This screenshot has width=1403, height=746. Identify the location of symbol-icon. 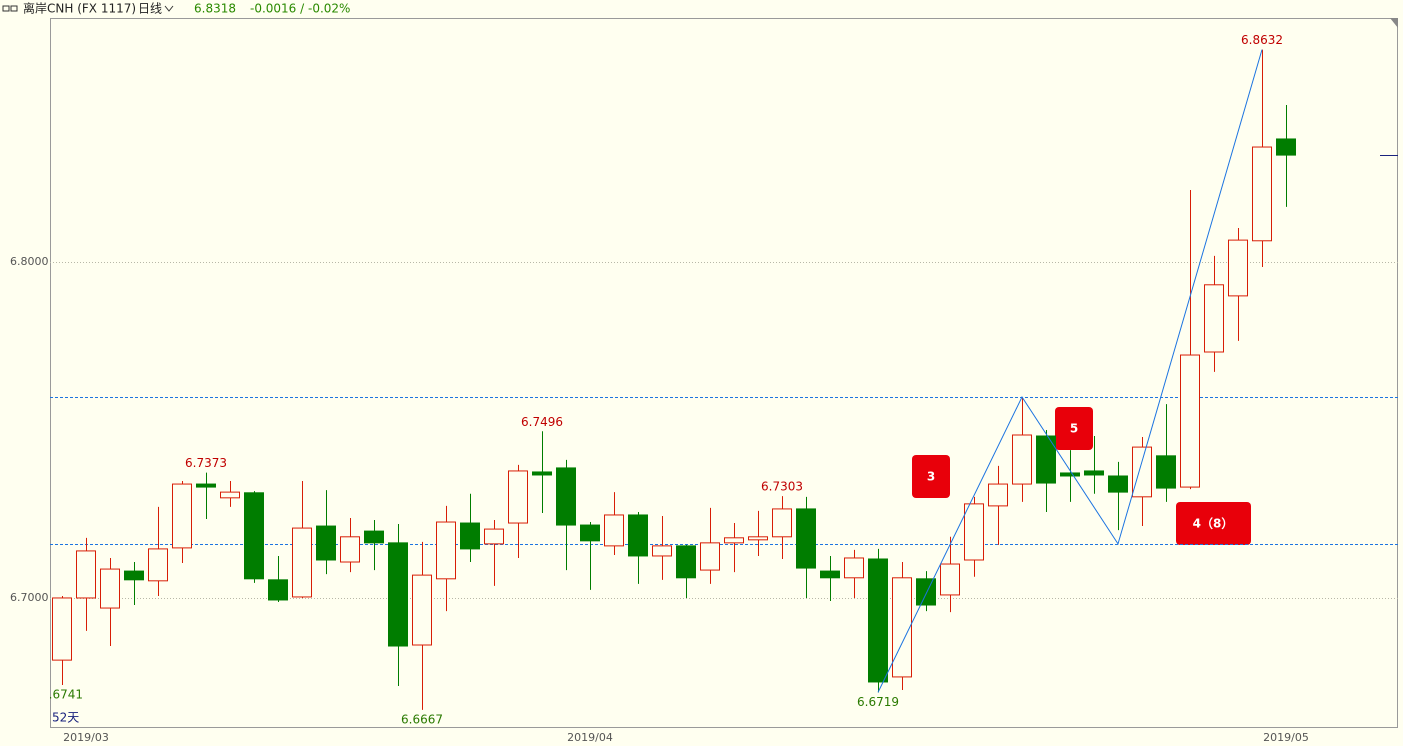
(10, 8).